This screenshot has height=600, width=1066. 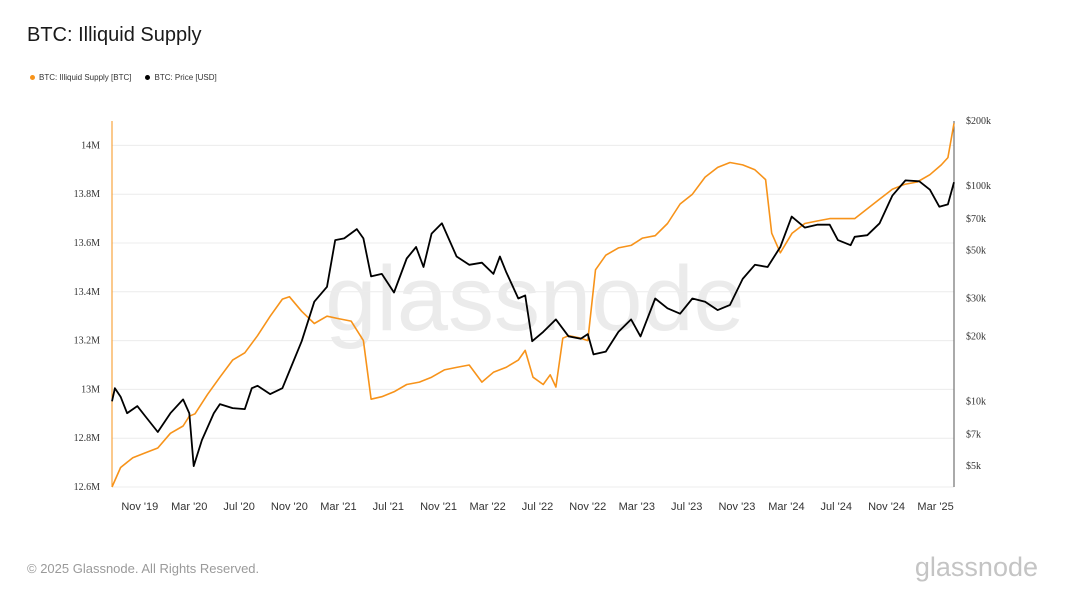 What do you see at coordinates (973, 435) in the screenshot?
I see `y-right-tick-label: $7k` at bounding box center [973, 435].